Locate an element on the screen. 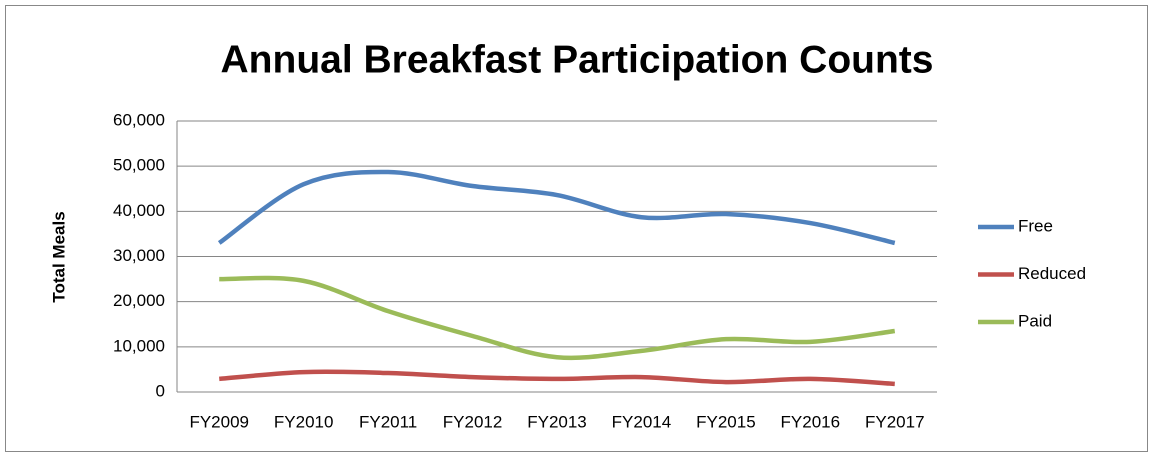  x-tick-label: FY2014 is located at coordinates (642, 421).